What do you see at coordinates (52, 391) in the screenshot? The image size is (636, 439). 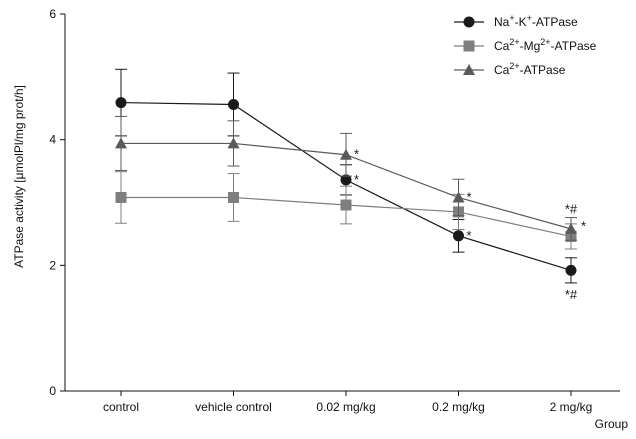 I see `y-tick-label: 0` at bounding box center [52, 391].